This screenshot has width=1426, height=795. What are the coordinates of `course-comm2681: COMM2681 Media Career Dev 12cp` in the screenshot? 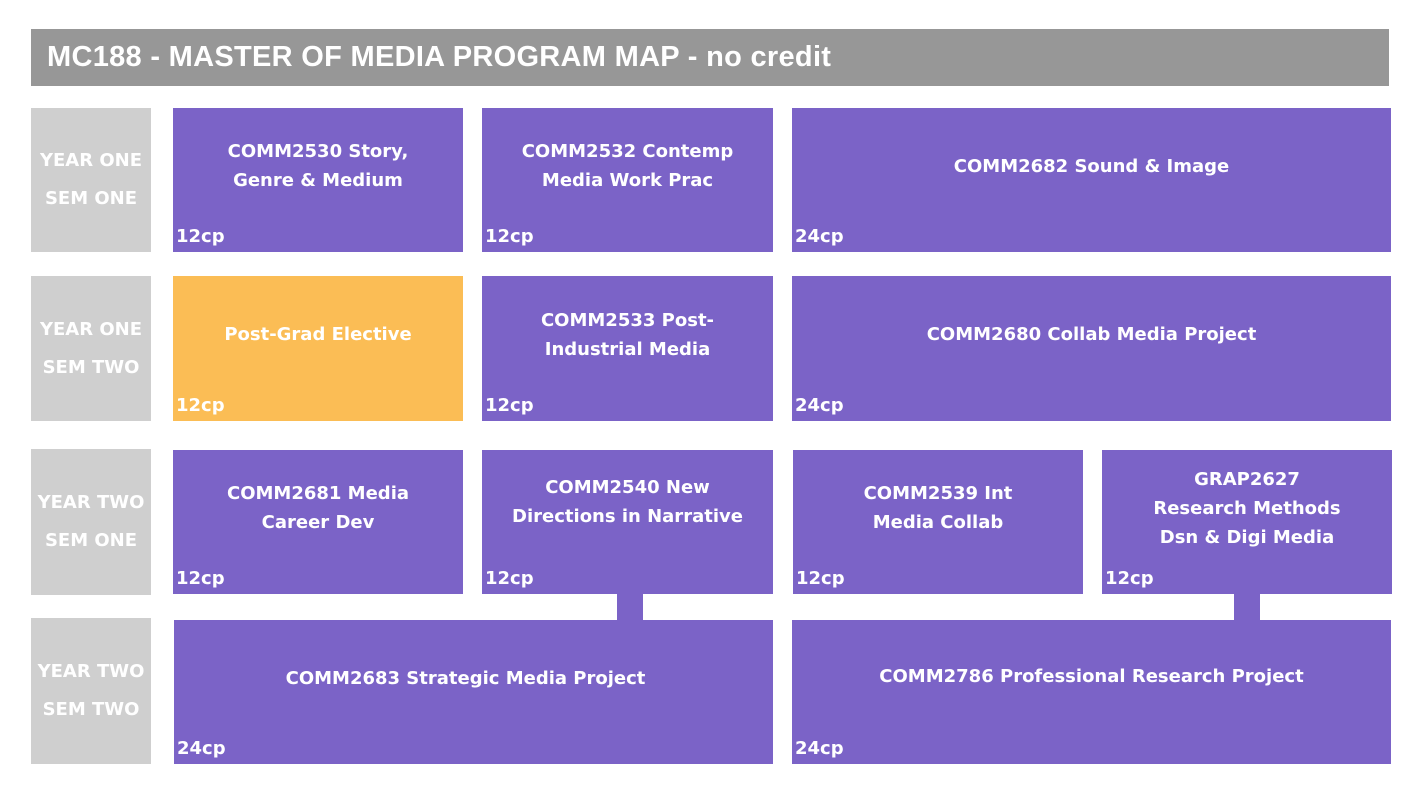 It's located at (318, 522).